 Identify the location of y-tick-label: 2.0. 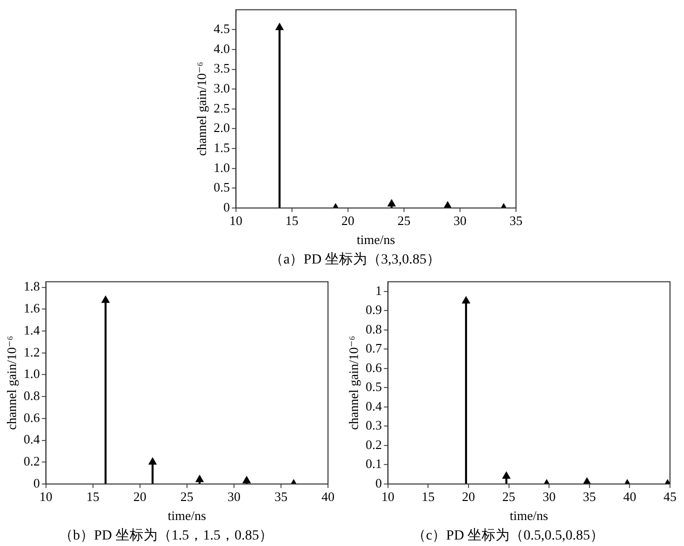
(222, 128).